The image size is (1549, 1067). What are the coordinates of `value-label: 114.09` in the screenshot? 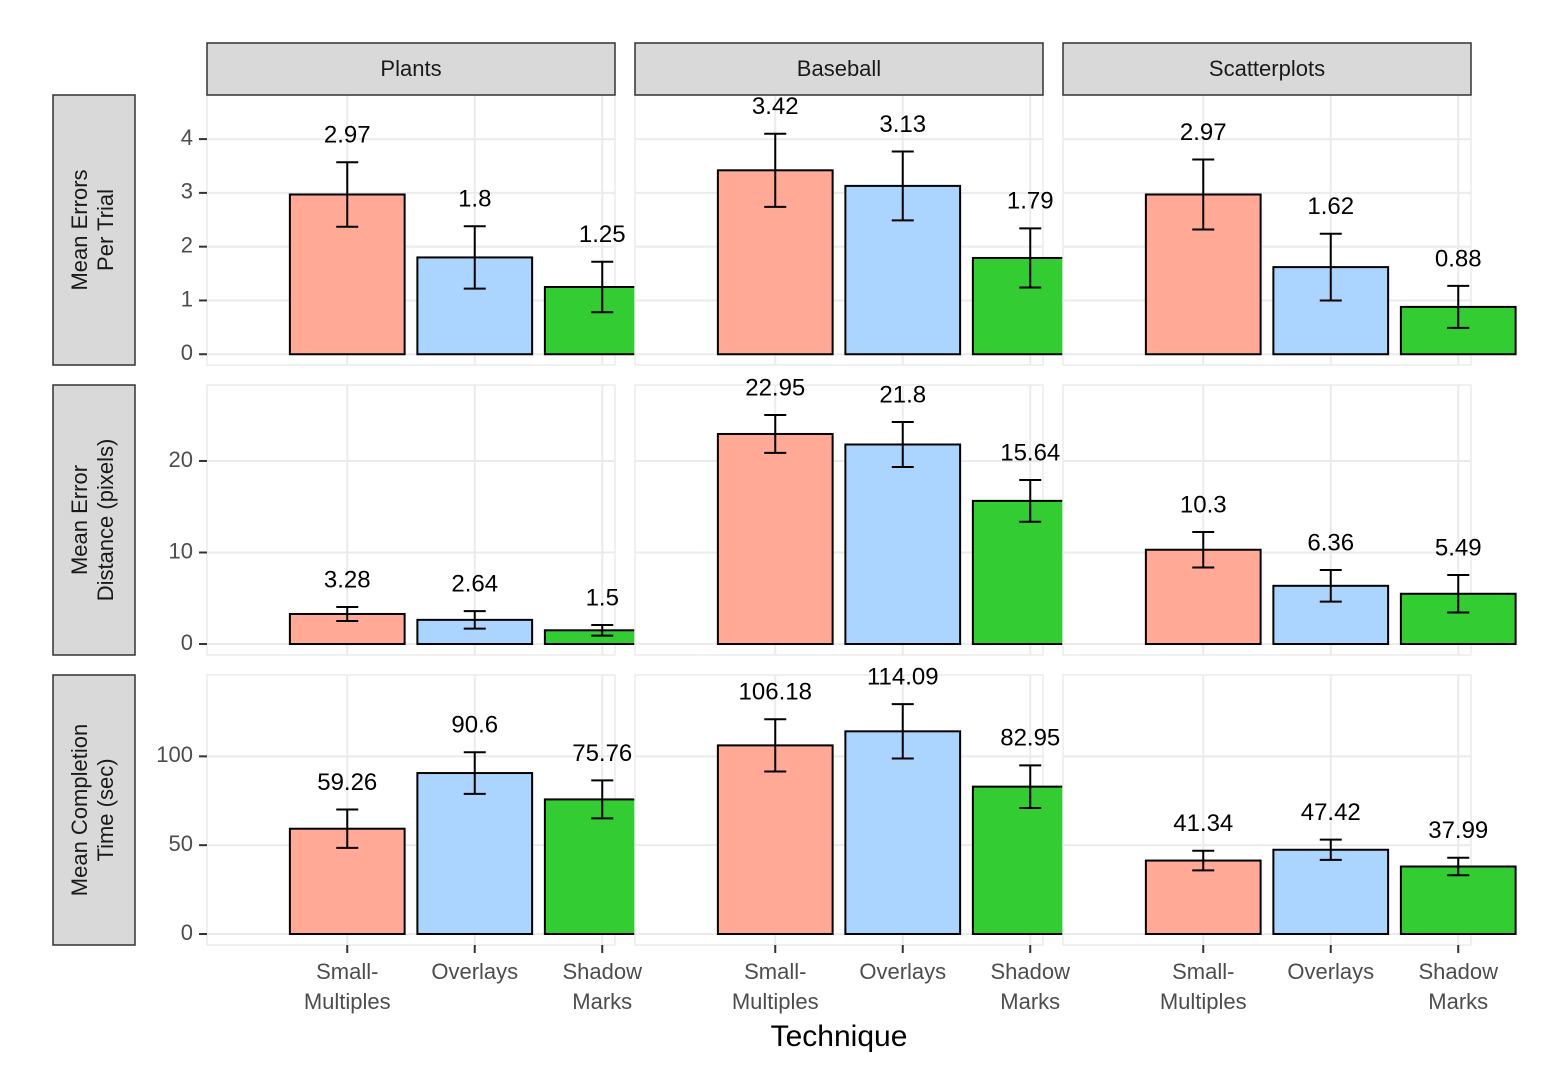 It's located at (903, 676).